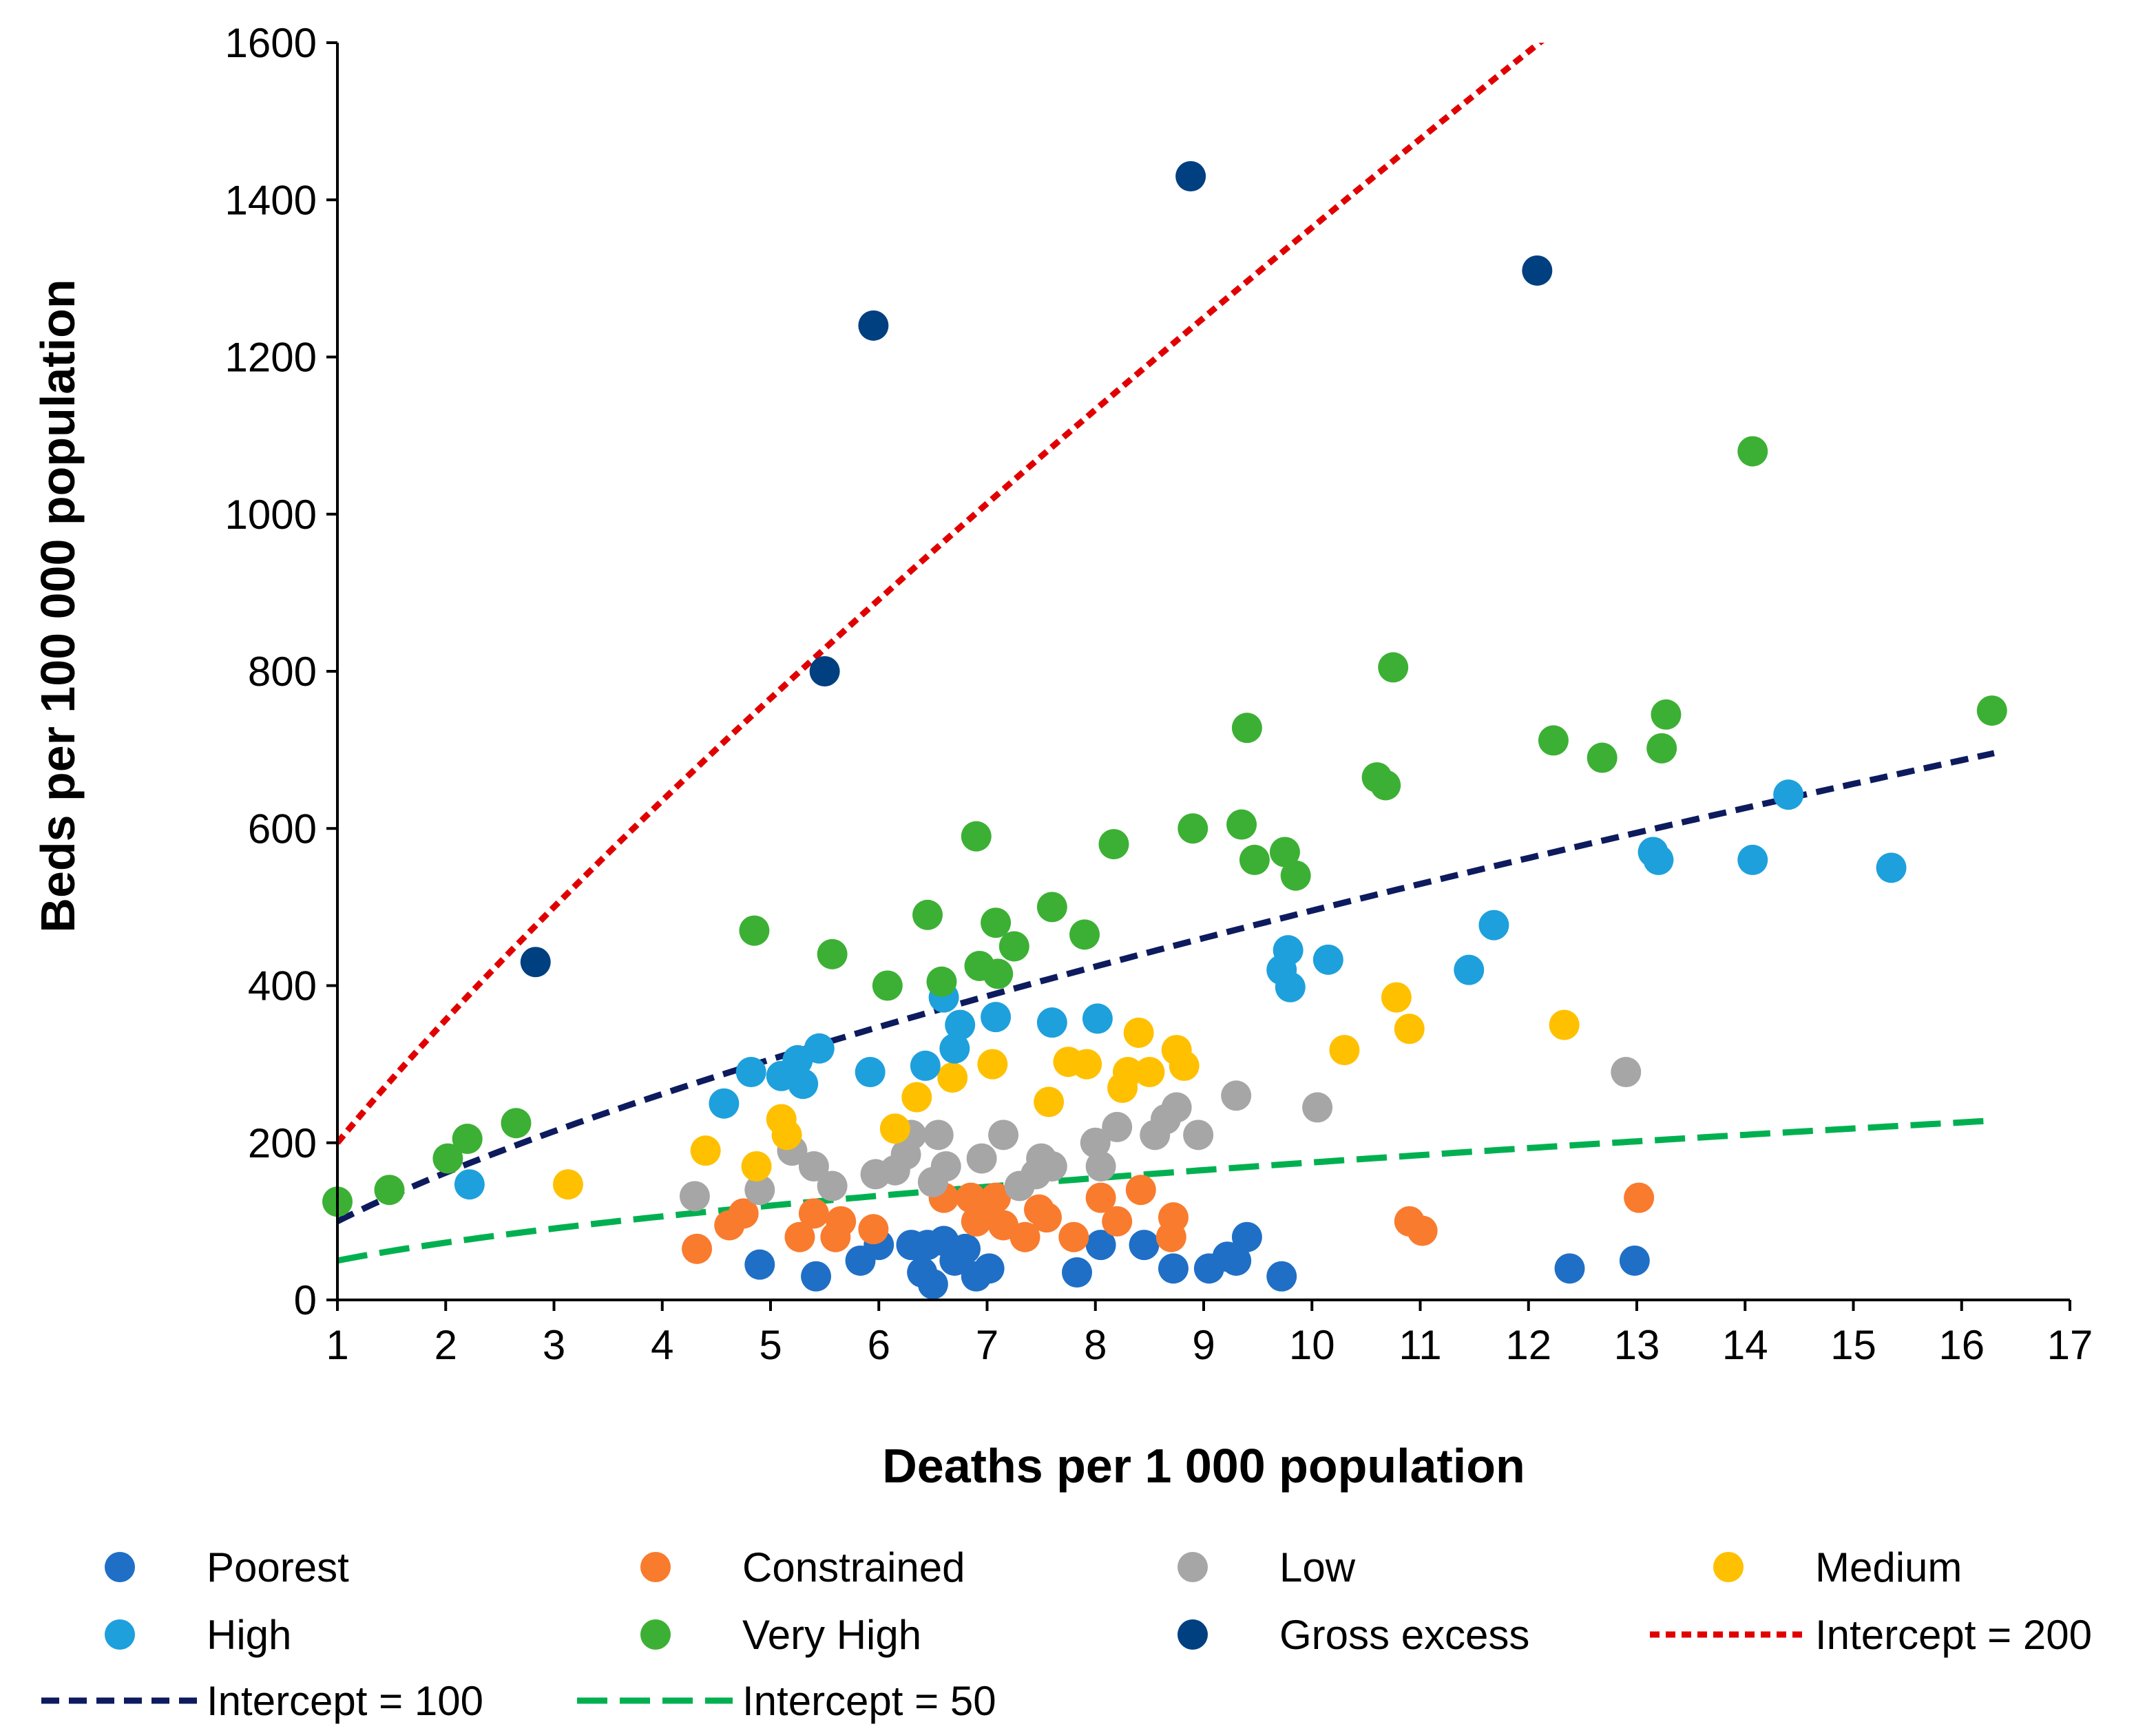 This screenshot has height=1733, width=2156. Describe the element at coordinates (120, 1634) in the screenshot. I see `legend-high-marker` at that location.